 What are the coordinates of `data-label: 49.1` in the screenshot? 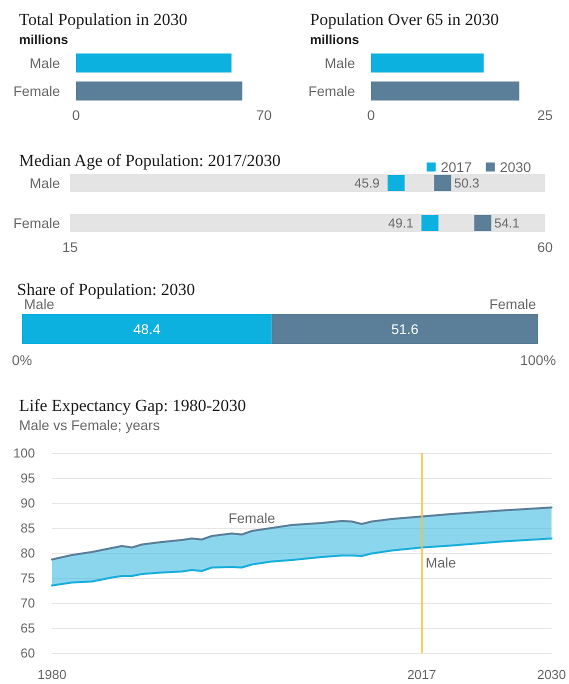 It's located at (401, 223).